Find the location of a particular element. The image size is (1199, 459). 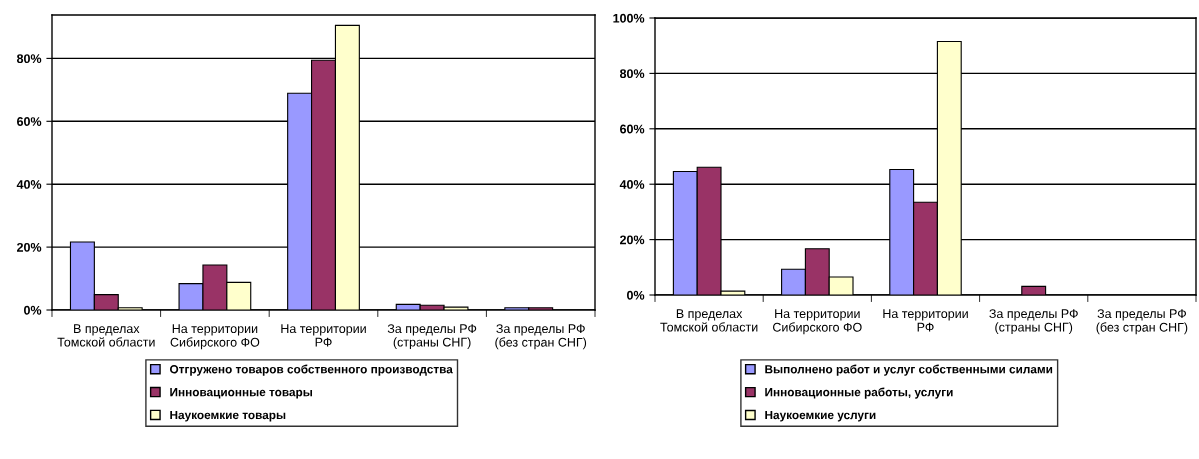

legend-label: Инновационные товары is located at coordinates (241, 393).